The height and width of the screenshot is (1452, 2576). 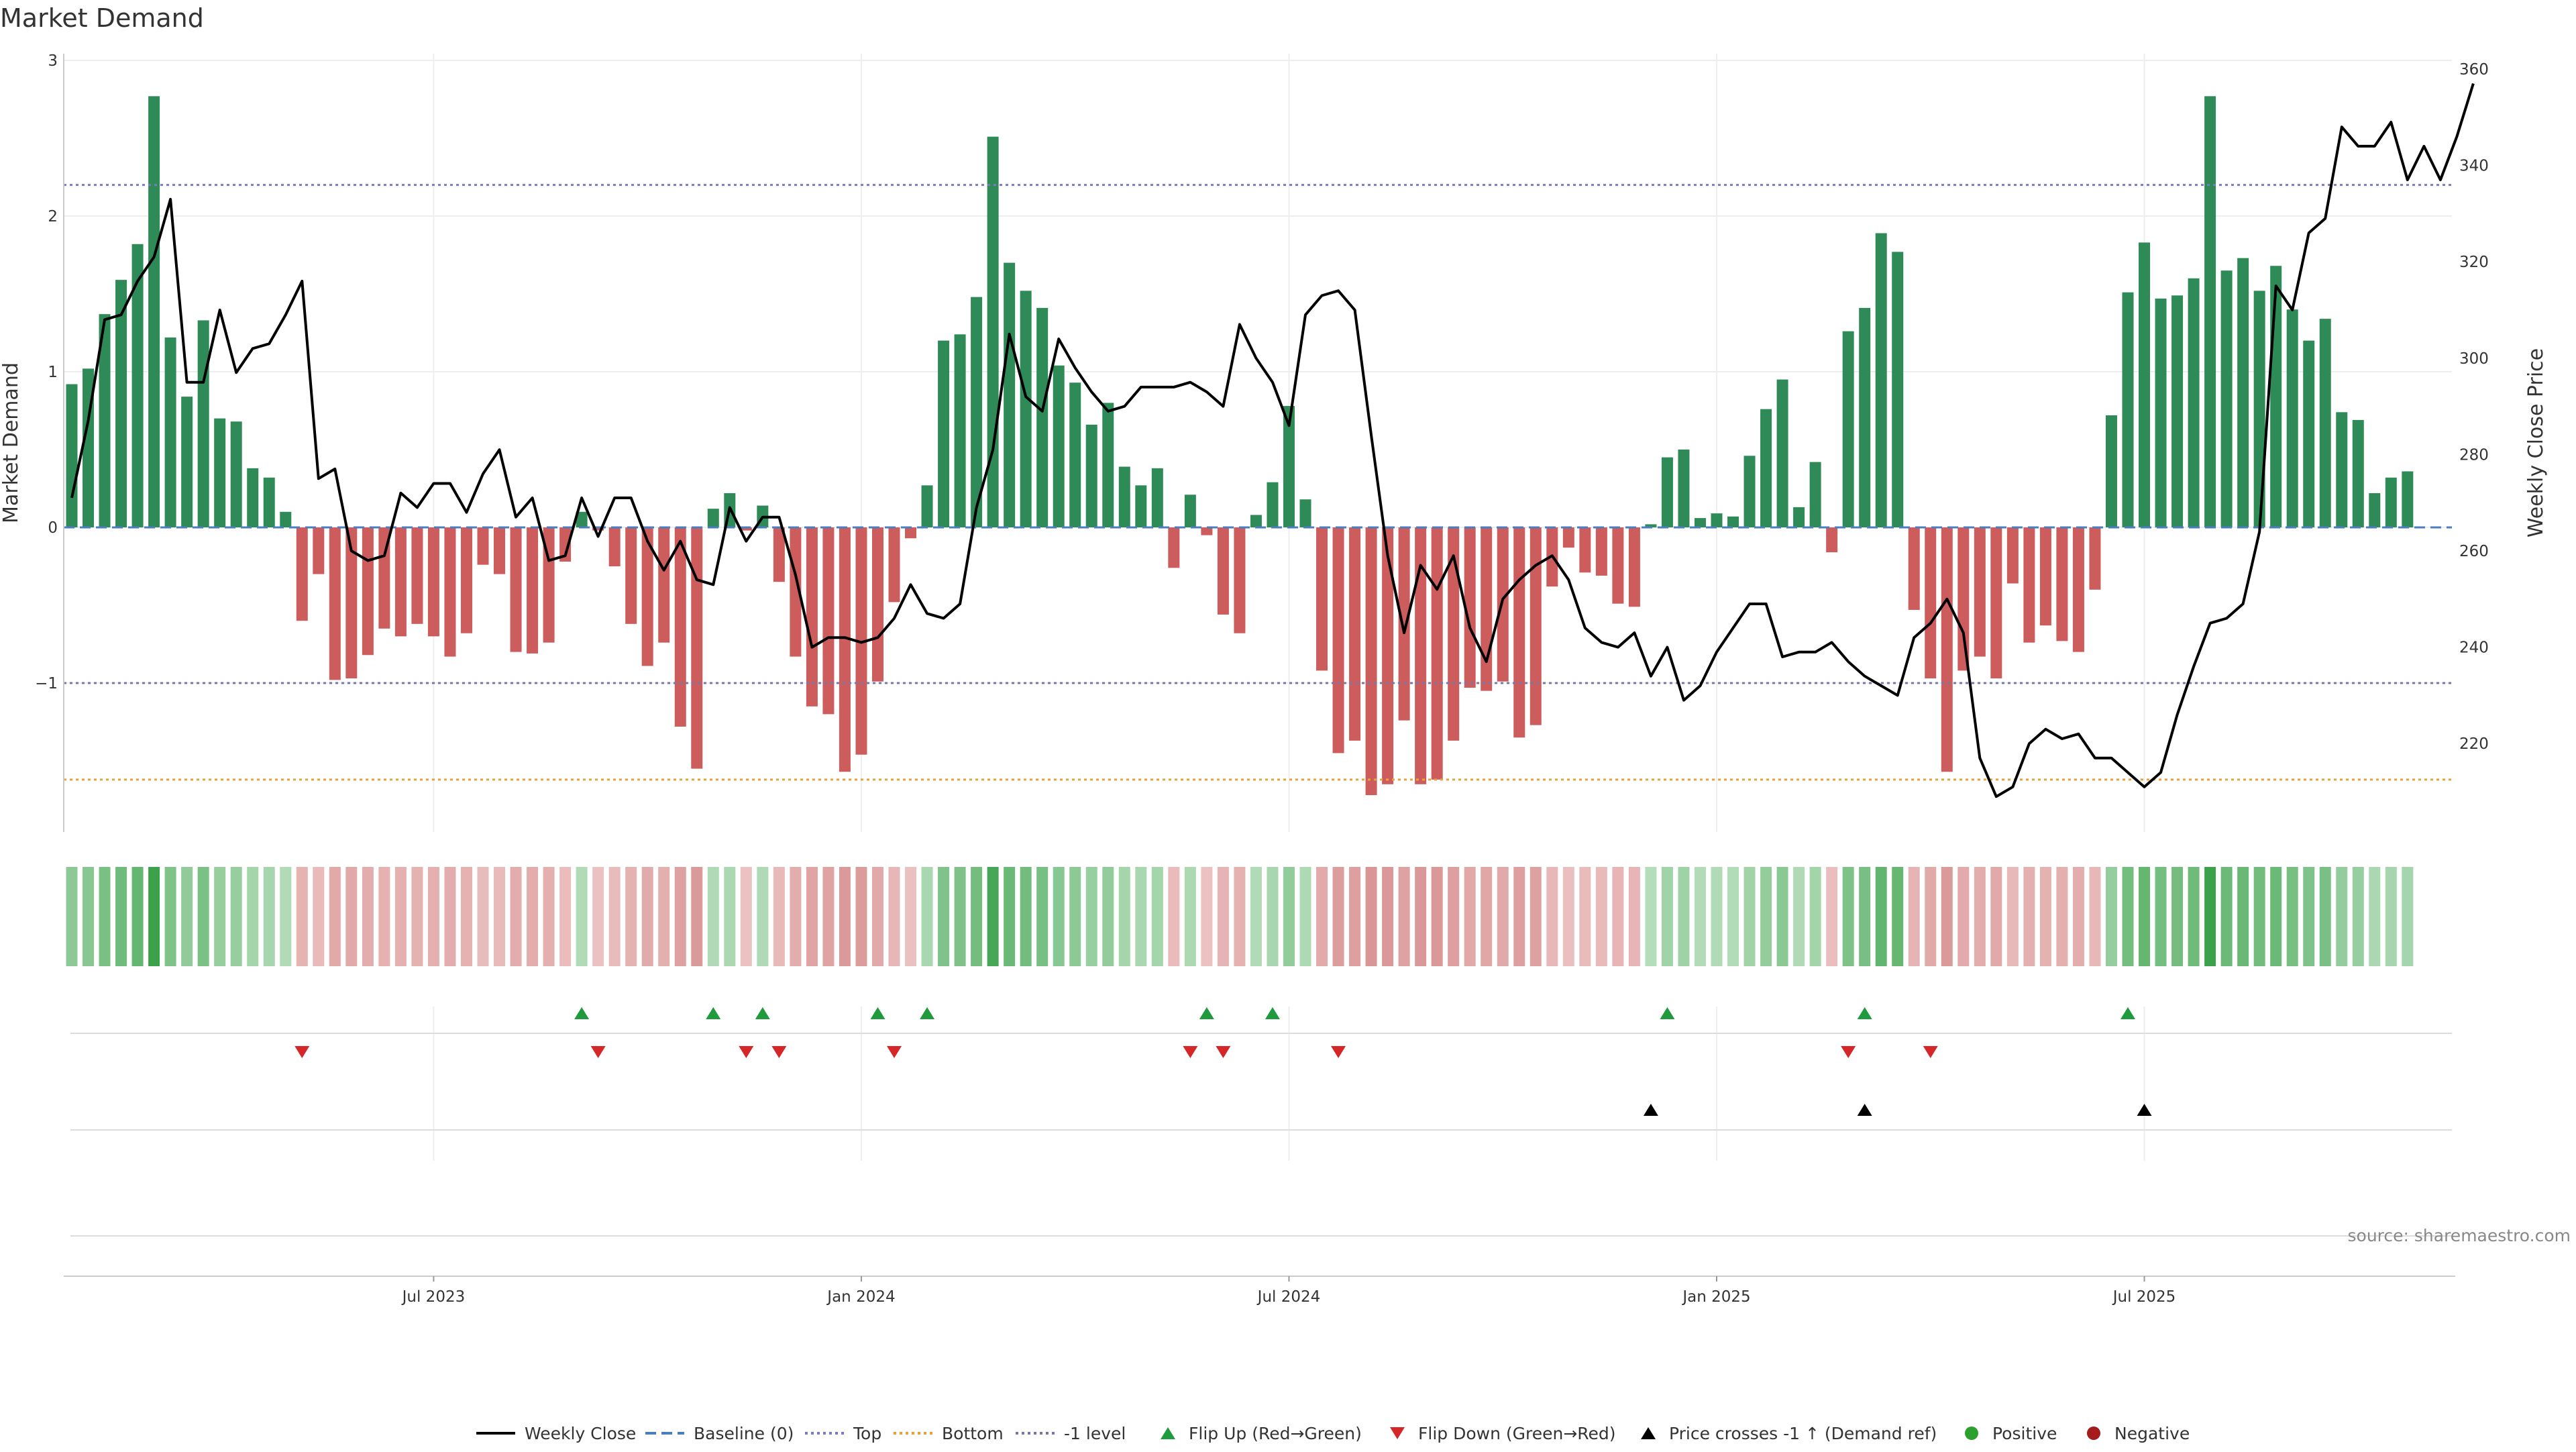 What do you see at coordinates (1261, 1117) in the screenshot?
I see `price-cross-markers` at bounding box center [1261, 1117].